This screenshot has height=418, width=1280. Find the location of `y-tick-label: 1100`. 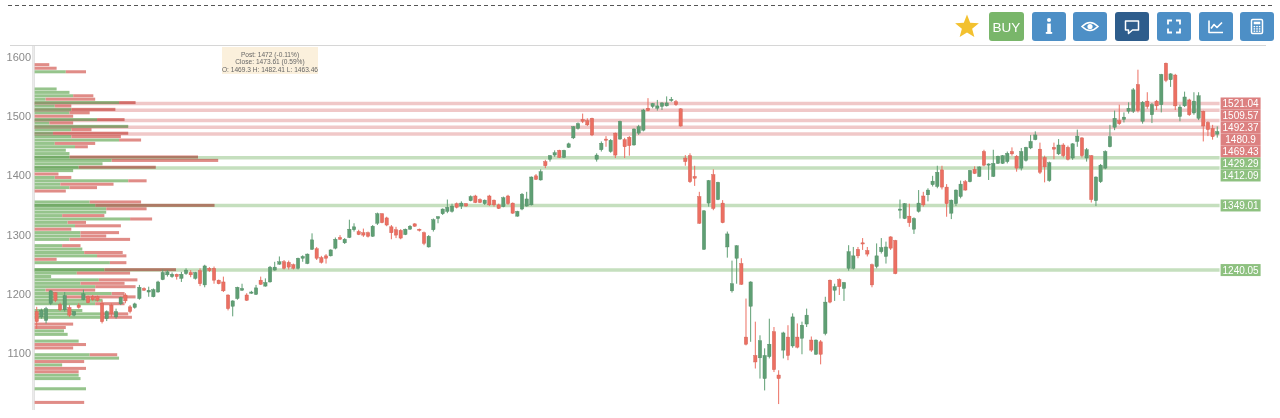

y-tick-label: 1100 is located at coordinates (19, 353).